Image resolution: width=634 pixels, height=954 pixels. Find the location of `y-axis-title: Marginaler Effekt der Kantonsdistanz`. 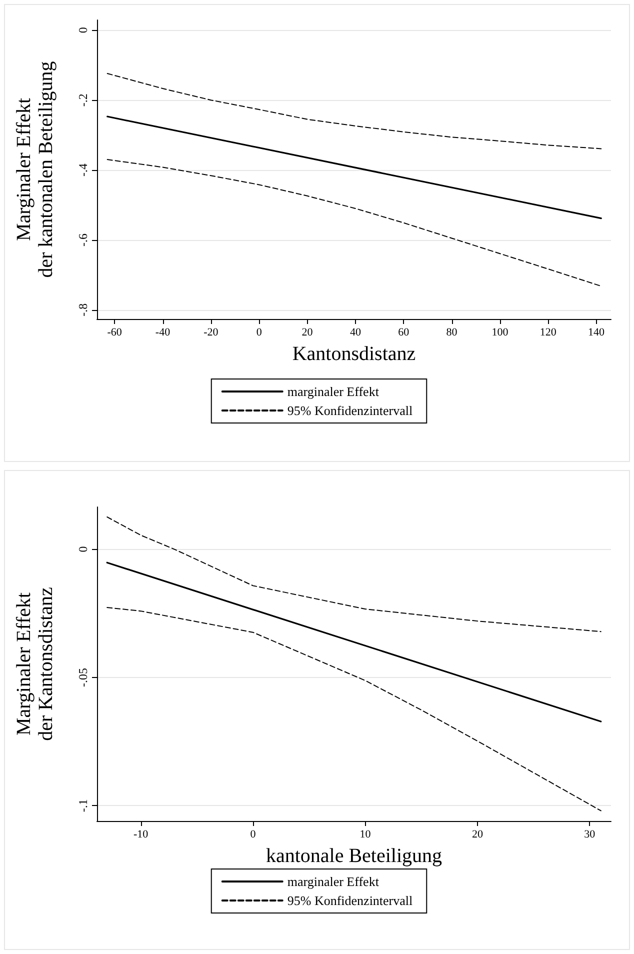

y-axis-title: Marginaler Effekt der Kantonsdistanz is located at coordinates (35, 663).